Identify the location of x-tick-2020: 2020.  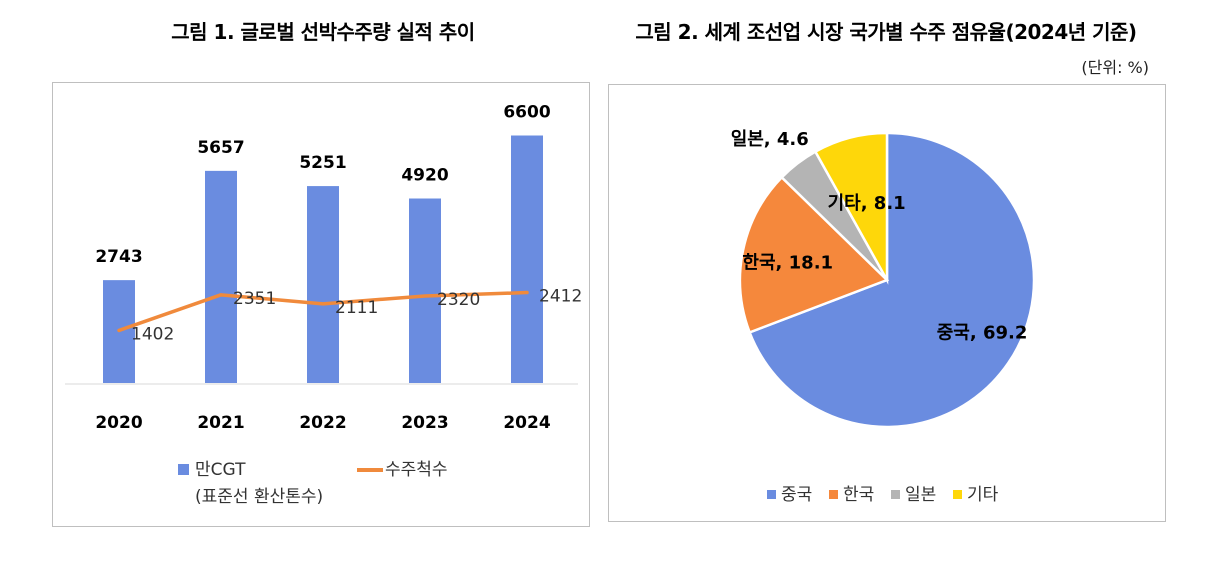
(118, 423).